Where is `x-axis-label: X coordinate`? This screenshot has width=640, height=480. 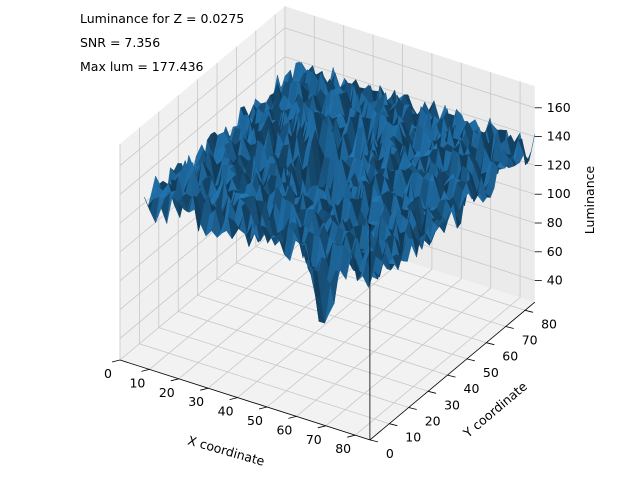 x-axis-label: X coordinate is located at coordinates (226, 451).